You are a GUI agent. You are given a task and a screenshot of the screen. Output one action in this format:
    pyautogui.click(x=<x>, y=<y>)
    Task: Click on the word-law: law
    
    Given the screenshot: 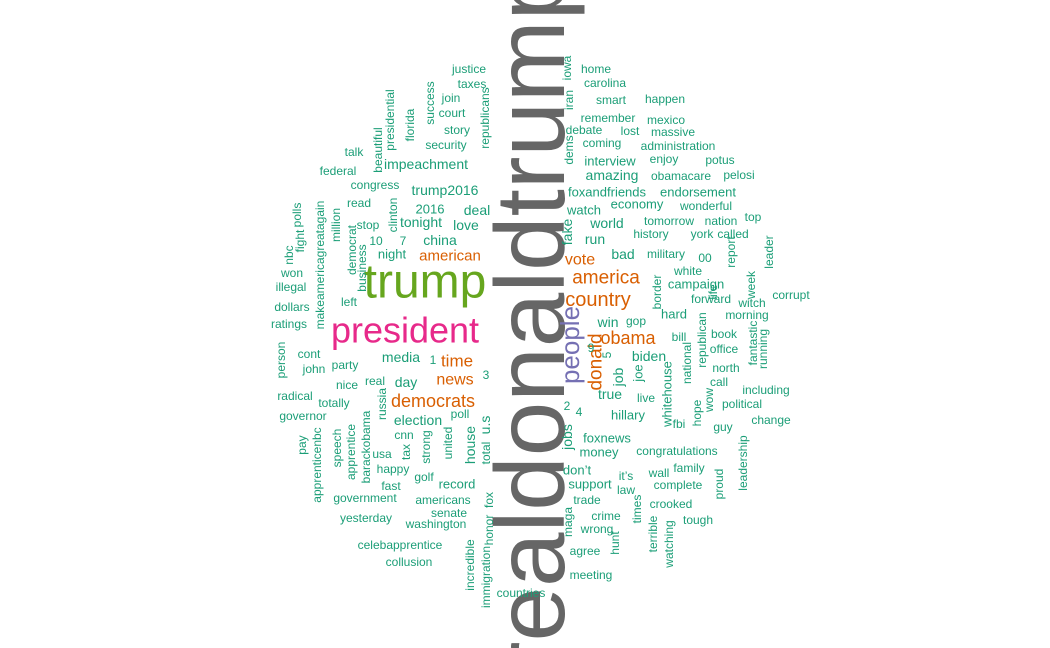 What is the action you would take?
    pyautogui.click(x=626, y=490)
    